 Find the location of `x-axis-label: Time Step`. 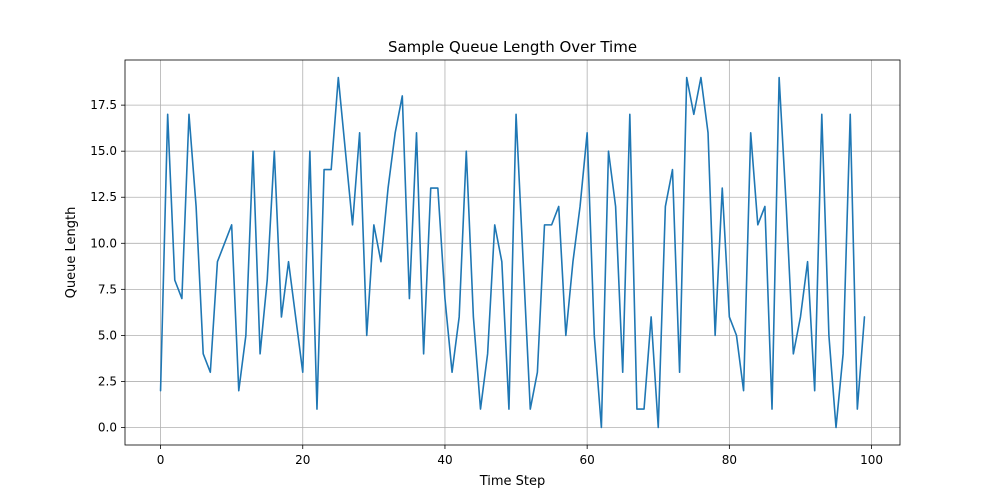

x-axis-label: Time Step is located at coordinates (512, 481).